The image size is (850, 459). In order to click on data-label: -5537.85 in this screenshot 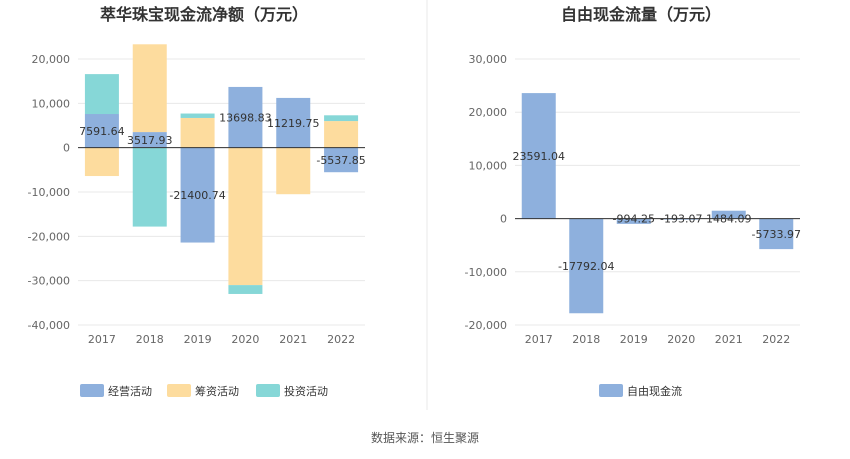, I will do `click(340, 160)`.